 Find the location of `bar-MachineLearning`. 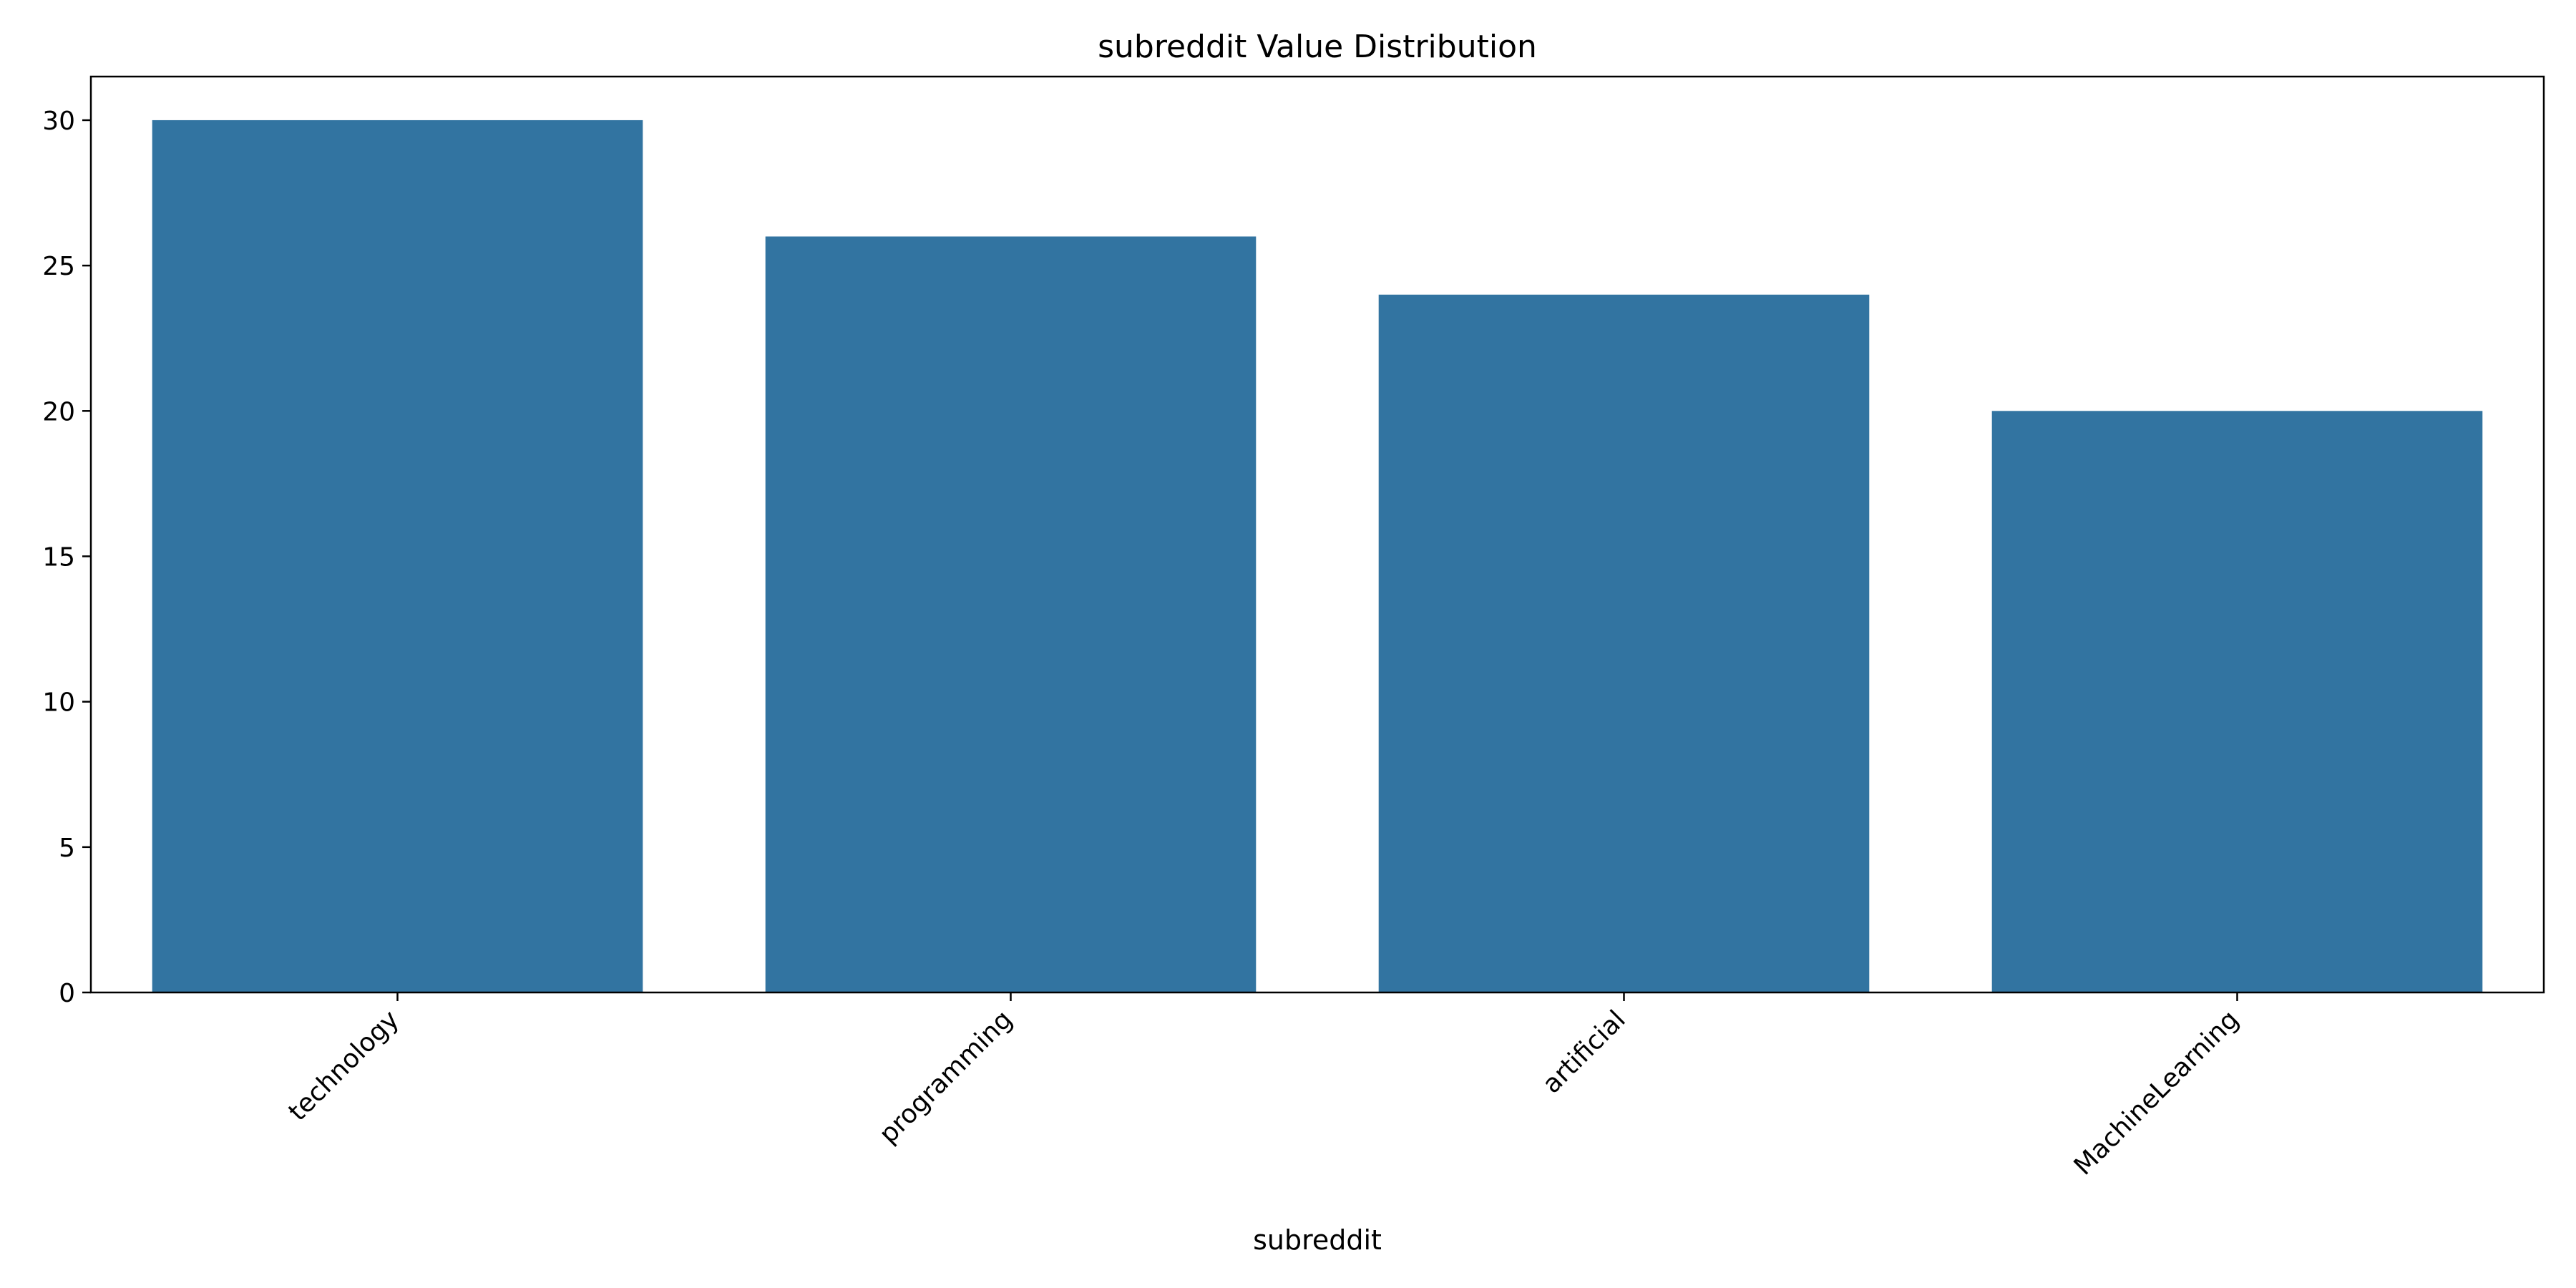

bar-MachineLearning is located at coordinates (2237, 701).